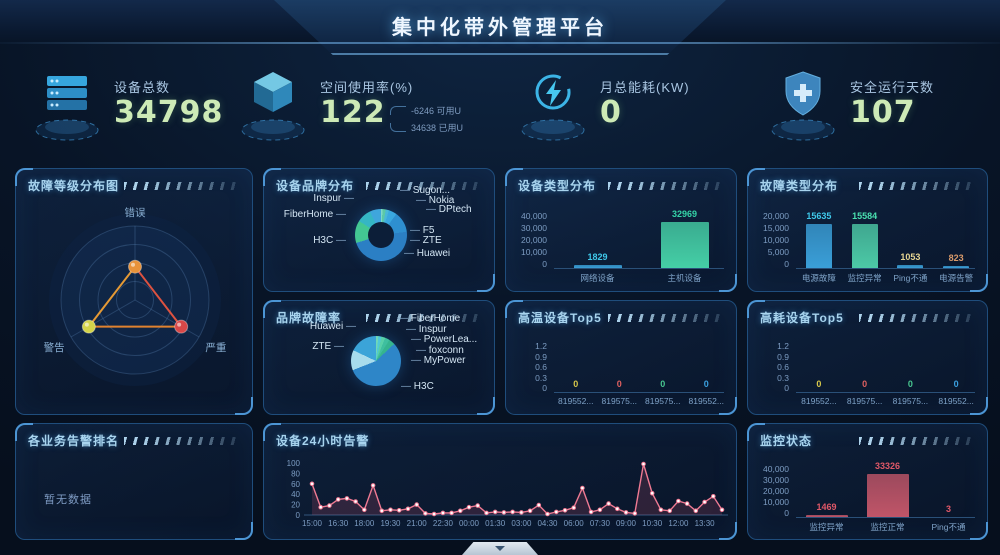  I want to click on legend-text: 34638 已用U, so click(437, 128).